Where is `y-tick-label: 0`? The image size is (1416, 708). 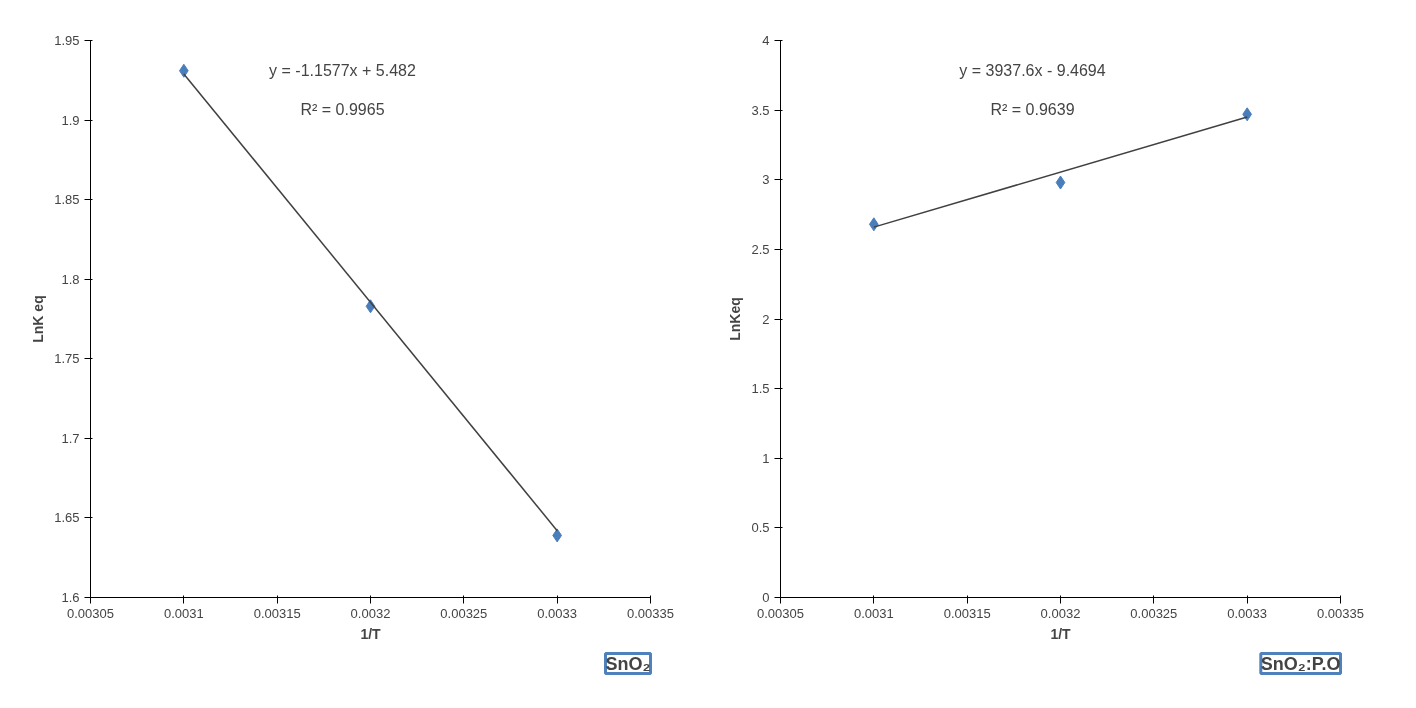
y-tick-label: 0 is located at coordinates (766, 597).